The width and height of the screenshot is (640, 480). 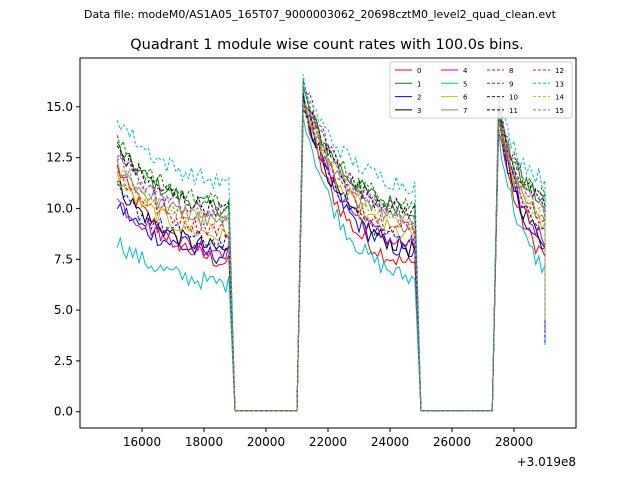 I want to click on legend-label-4: 4, so click(x=465, y=71).